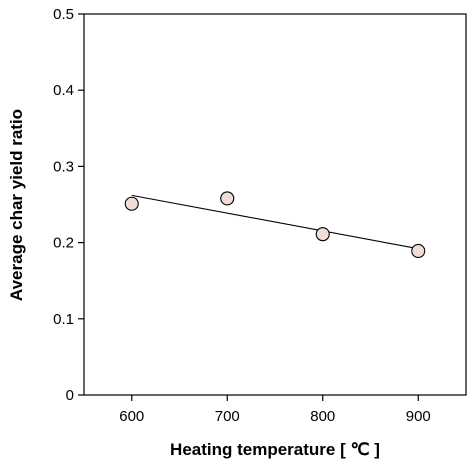 Image resolution: width=474 pixels, height=462 pixels. What do you see at coordinates (68, 205) in the screenshot?
I see `y-axis: 0 0.1 0.2 0.3 0.4 0.5` at bounding box center [68, 205].